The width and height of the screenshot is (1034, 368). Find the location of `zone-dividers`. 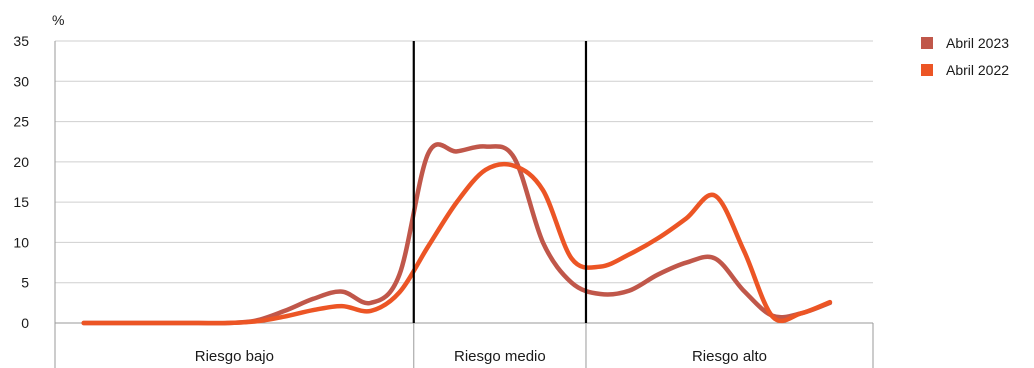

zone-dividers is located at coordinates (500, 182).